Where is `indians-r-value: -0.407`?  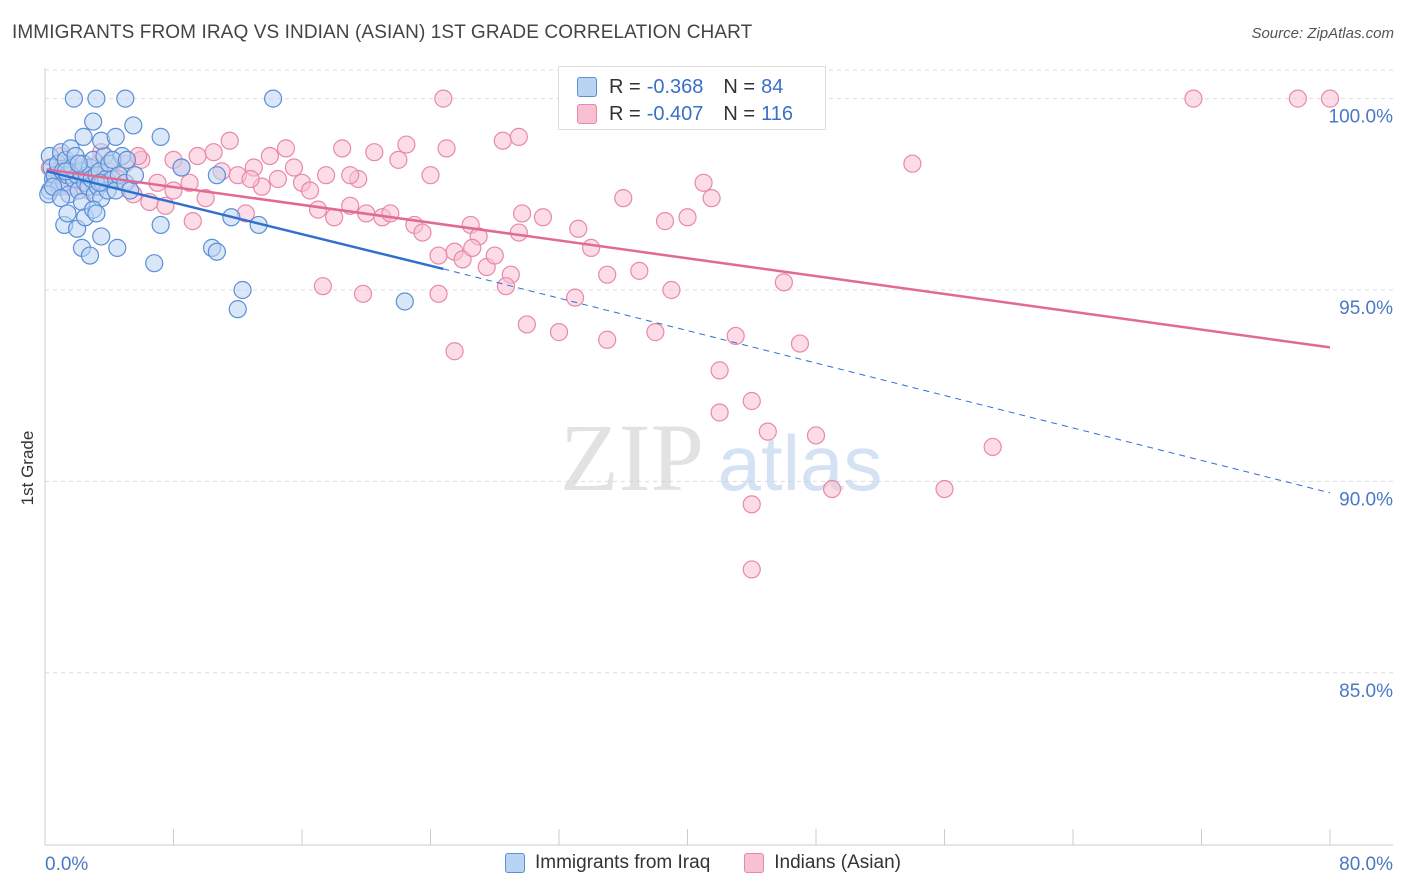
indians-r-value: -0.407 is located at coordinates (675, 113).